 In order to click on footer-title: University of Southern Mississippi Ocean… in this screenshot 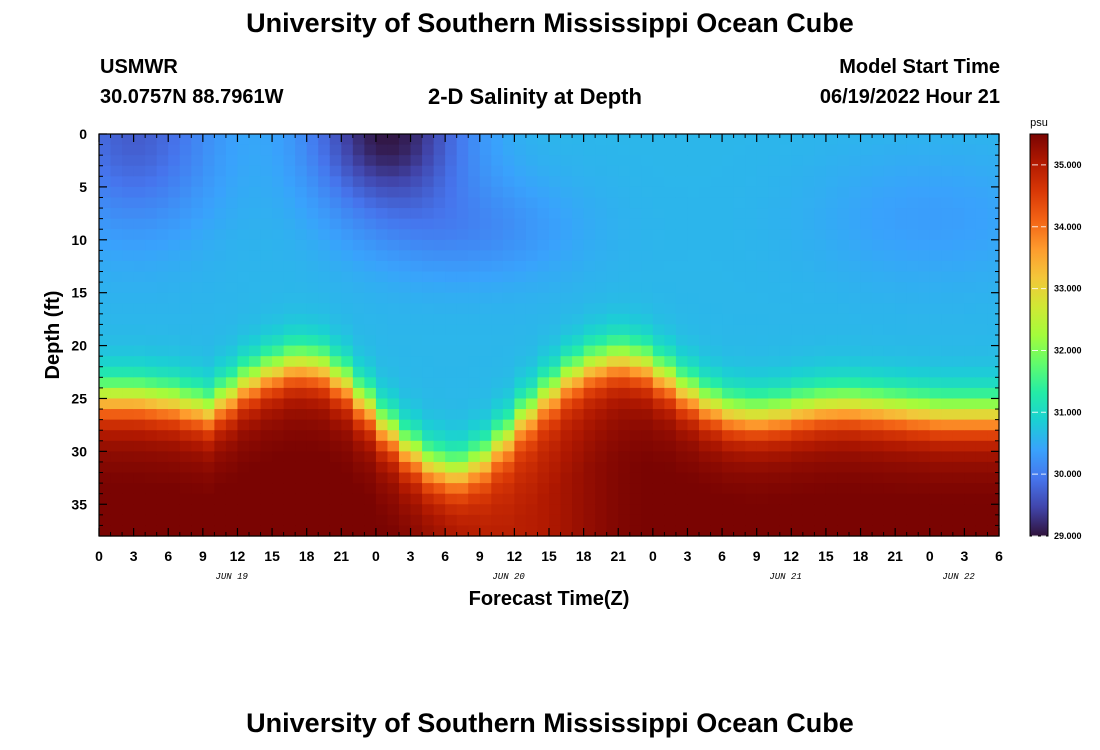, I will do `click(550, 723)`.